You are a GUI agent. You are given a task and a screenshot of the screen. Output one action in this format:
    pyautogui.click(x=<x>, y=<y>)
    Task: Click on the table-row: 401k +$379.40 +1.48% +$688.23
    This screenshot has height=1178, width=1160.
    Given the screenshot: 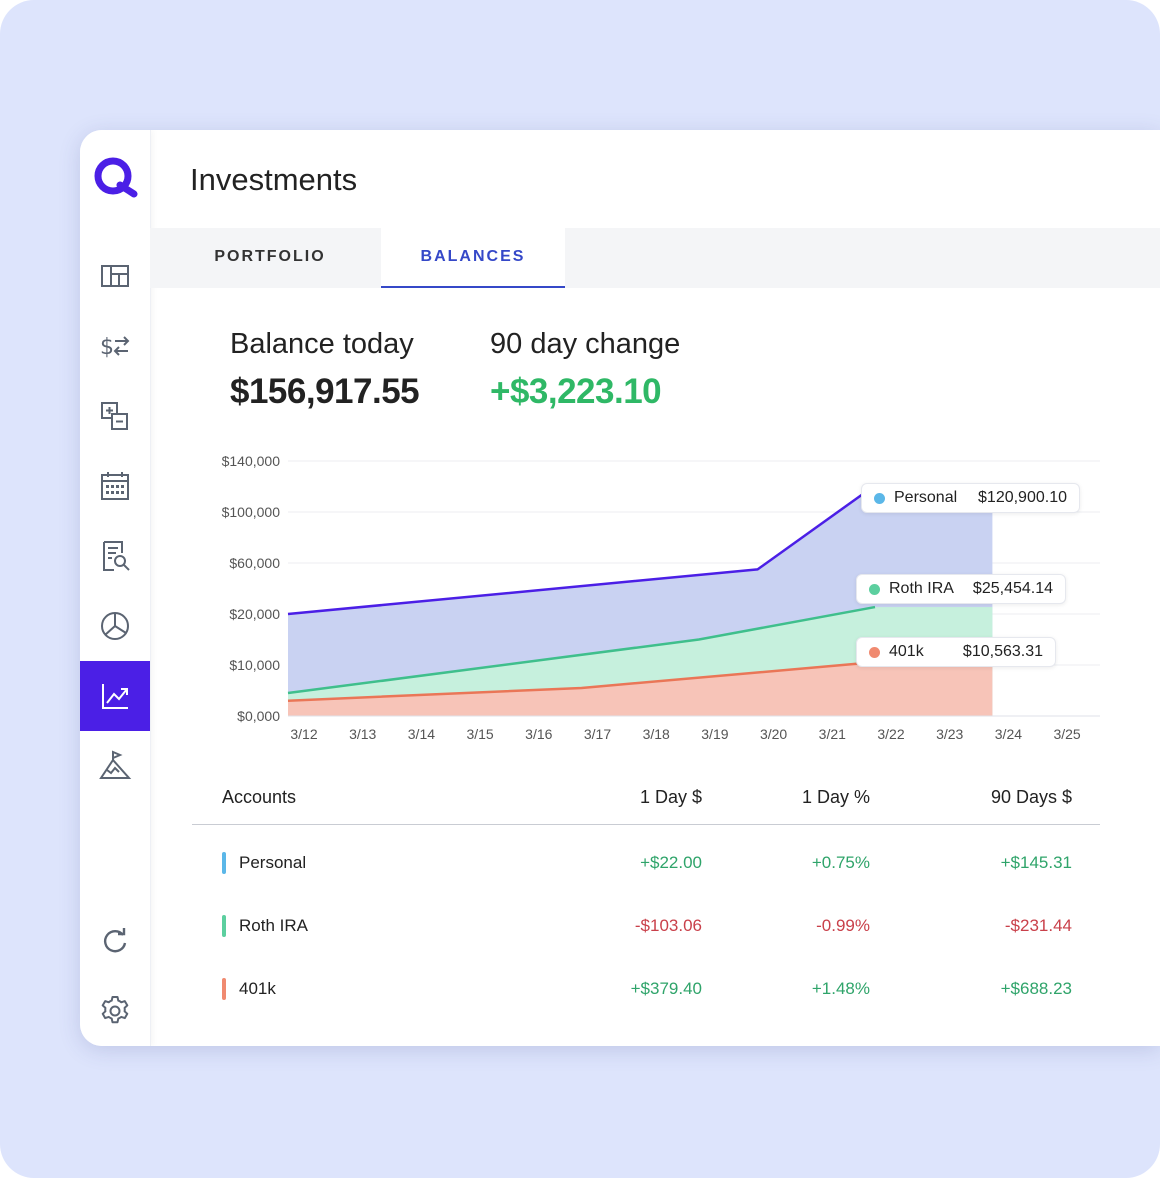 What is the action you would take?
    pyautogui.click(x=646, y=990)
    